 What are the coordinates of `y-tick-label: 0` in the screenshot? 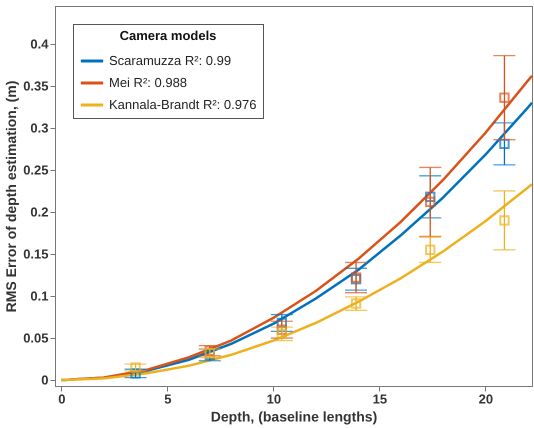 It's located at (44, 380).